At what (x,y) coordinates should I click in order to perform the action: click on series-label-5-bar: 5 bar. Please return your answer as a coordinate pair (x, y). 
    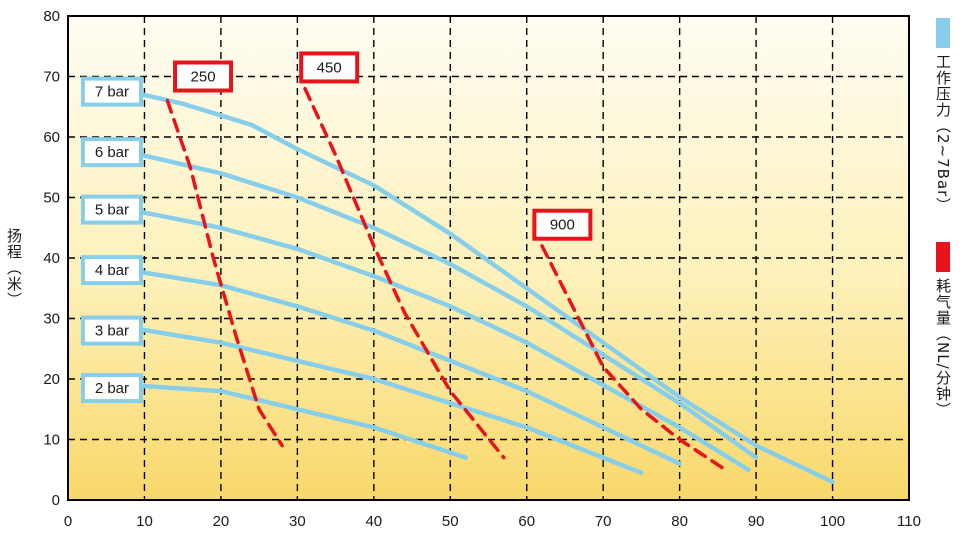
    Looking at the image, I should click on (112, 210).